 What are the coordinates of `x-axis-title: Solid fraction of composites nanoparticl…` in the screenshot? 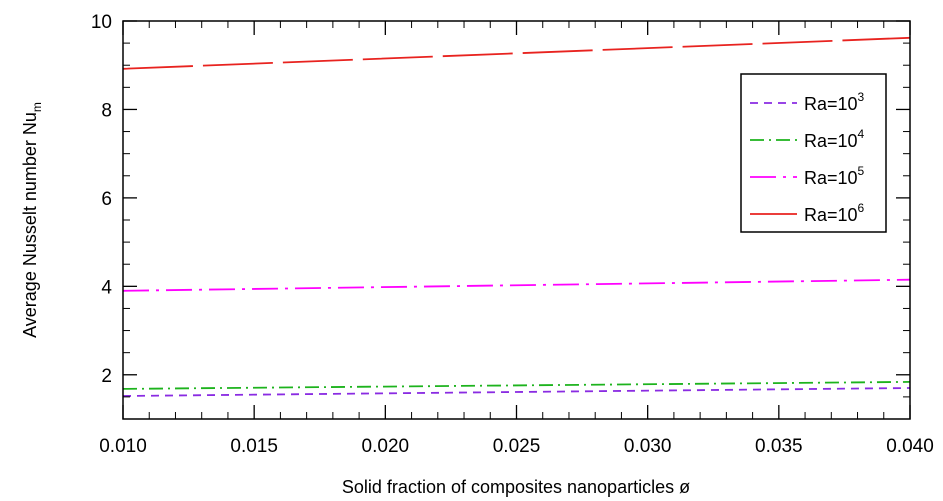 It's located at (516, 487).